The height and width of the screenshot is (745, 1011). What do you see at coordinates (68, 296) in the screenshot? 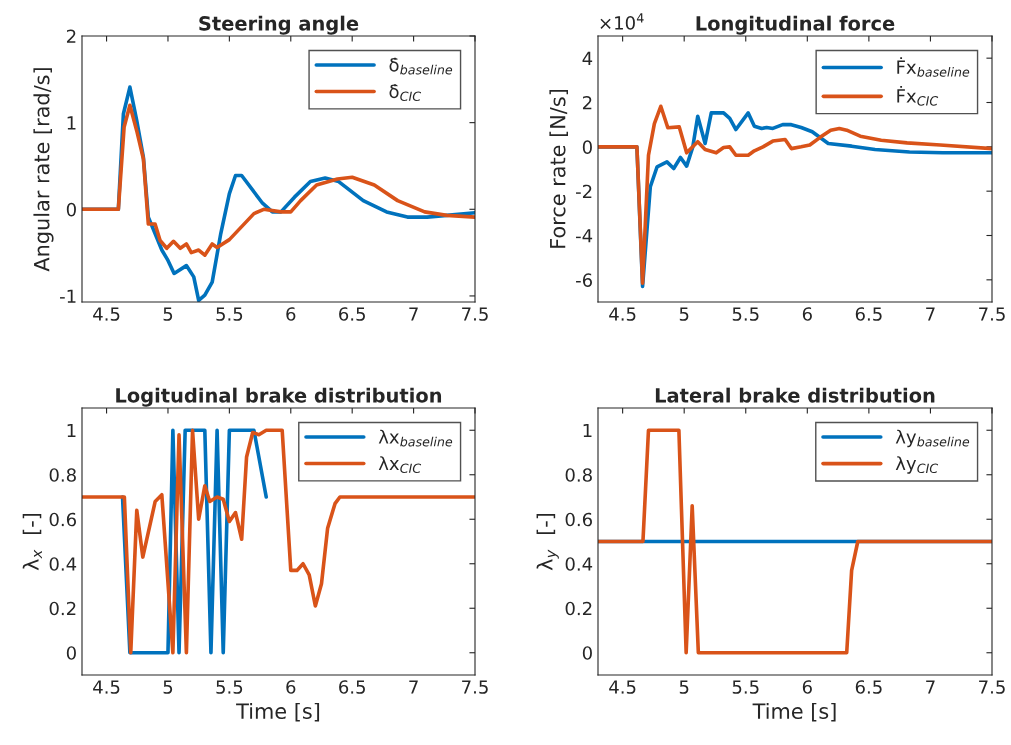
I see `y-tick-label: -1` at bounding box center [68, 296].